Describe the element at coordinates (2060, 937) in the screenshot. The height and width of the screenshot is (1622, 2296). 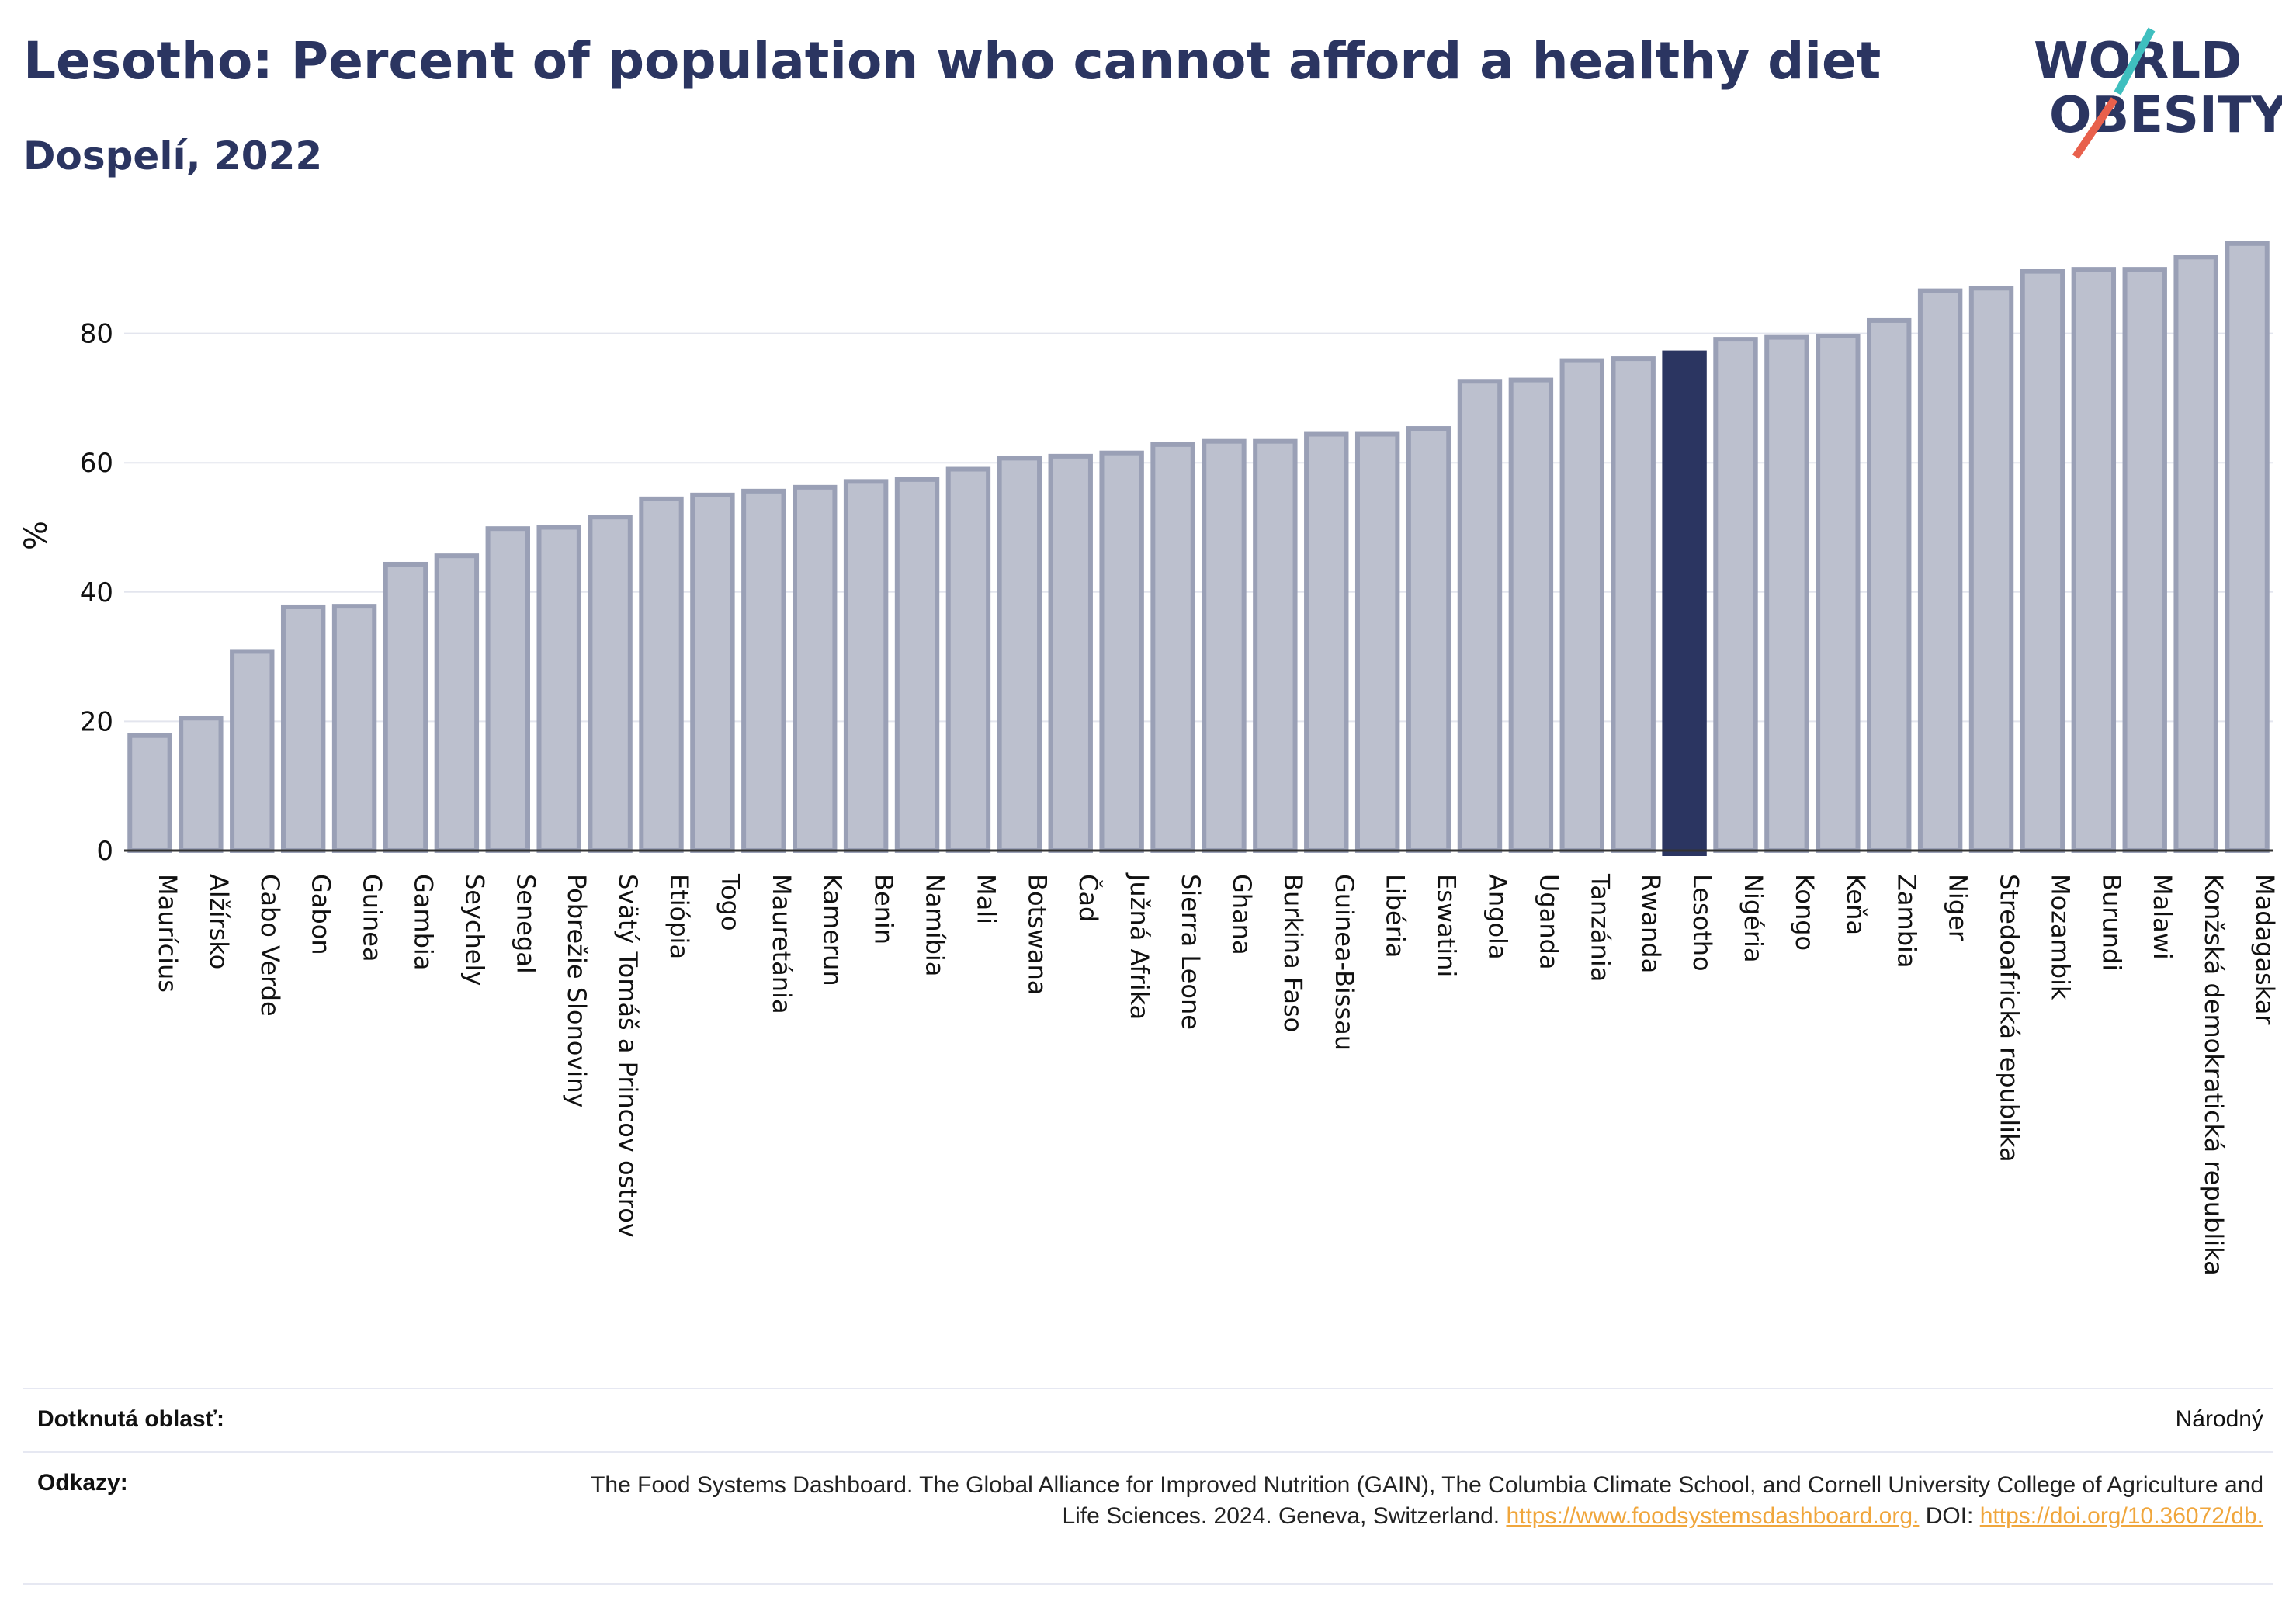
I see `x-tick-label: Mozambik` at that location.